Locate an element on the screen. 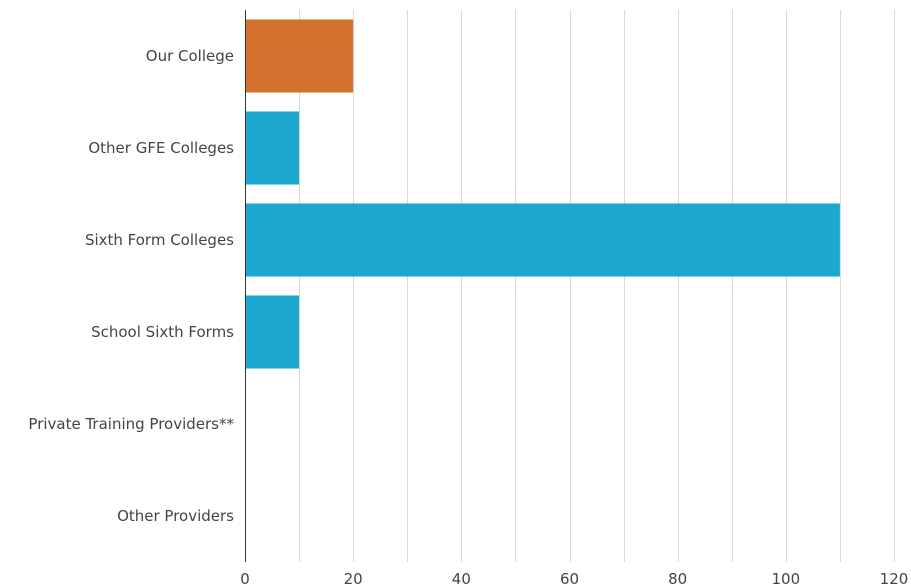  category-label: Other GFE Colleges is located at coordinates (161, 148).